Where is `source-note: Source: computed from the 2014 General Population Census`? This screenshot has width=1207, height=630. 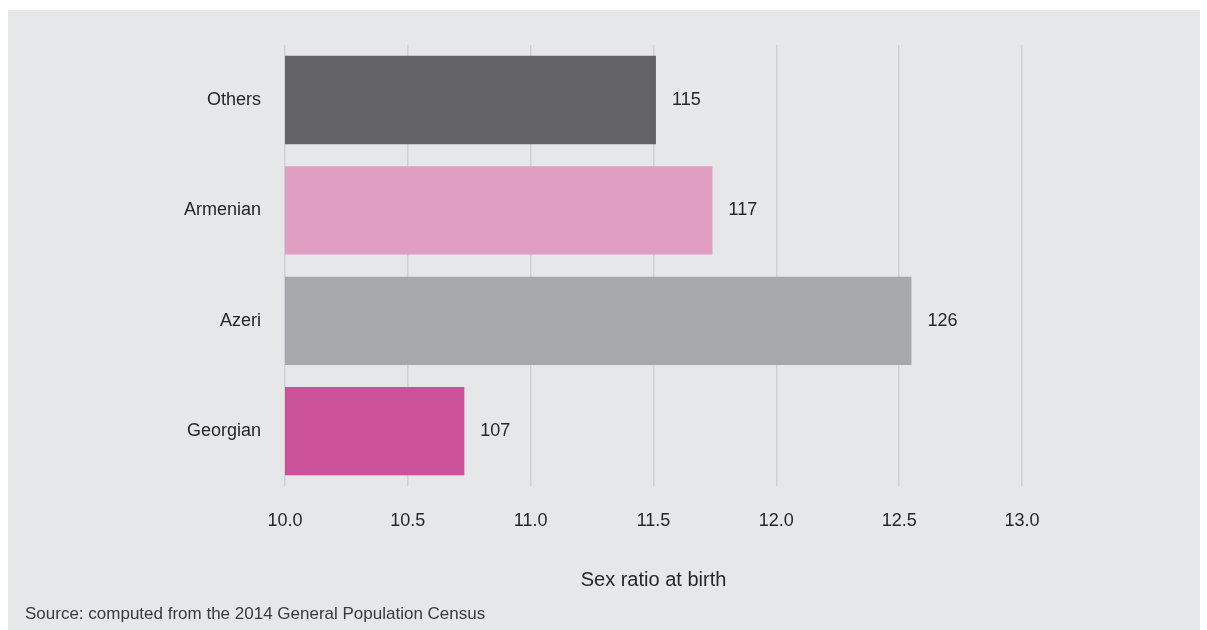 source-note: Source: computed from the 2014 General Population Census is located at coordinates (255, 614).